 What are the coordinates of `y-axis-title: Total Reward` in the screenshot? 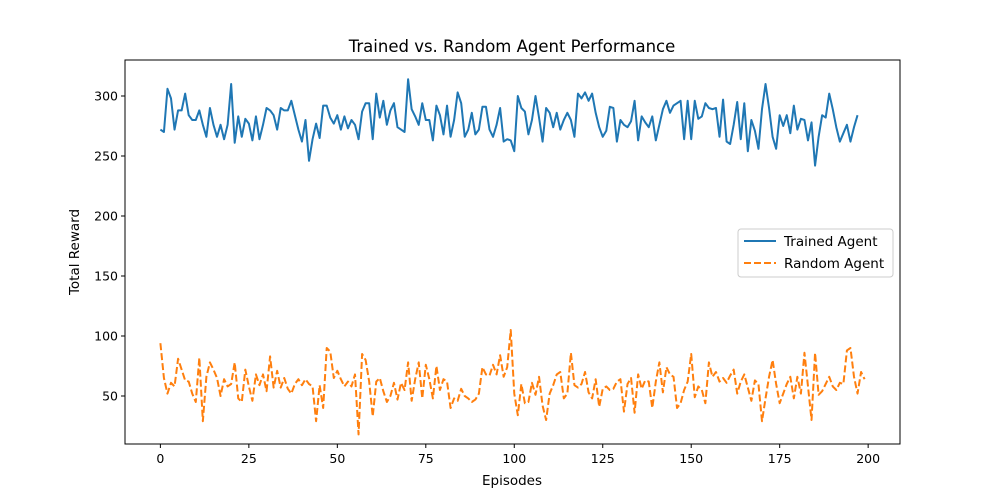 It's located at (75, 252).